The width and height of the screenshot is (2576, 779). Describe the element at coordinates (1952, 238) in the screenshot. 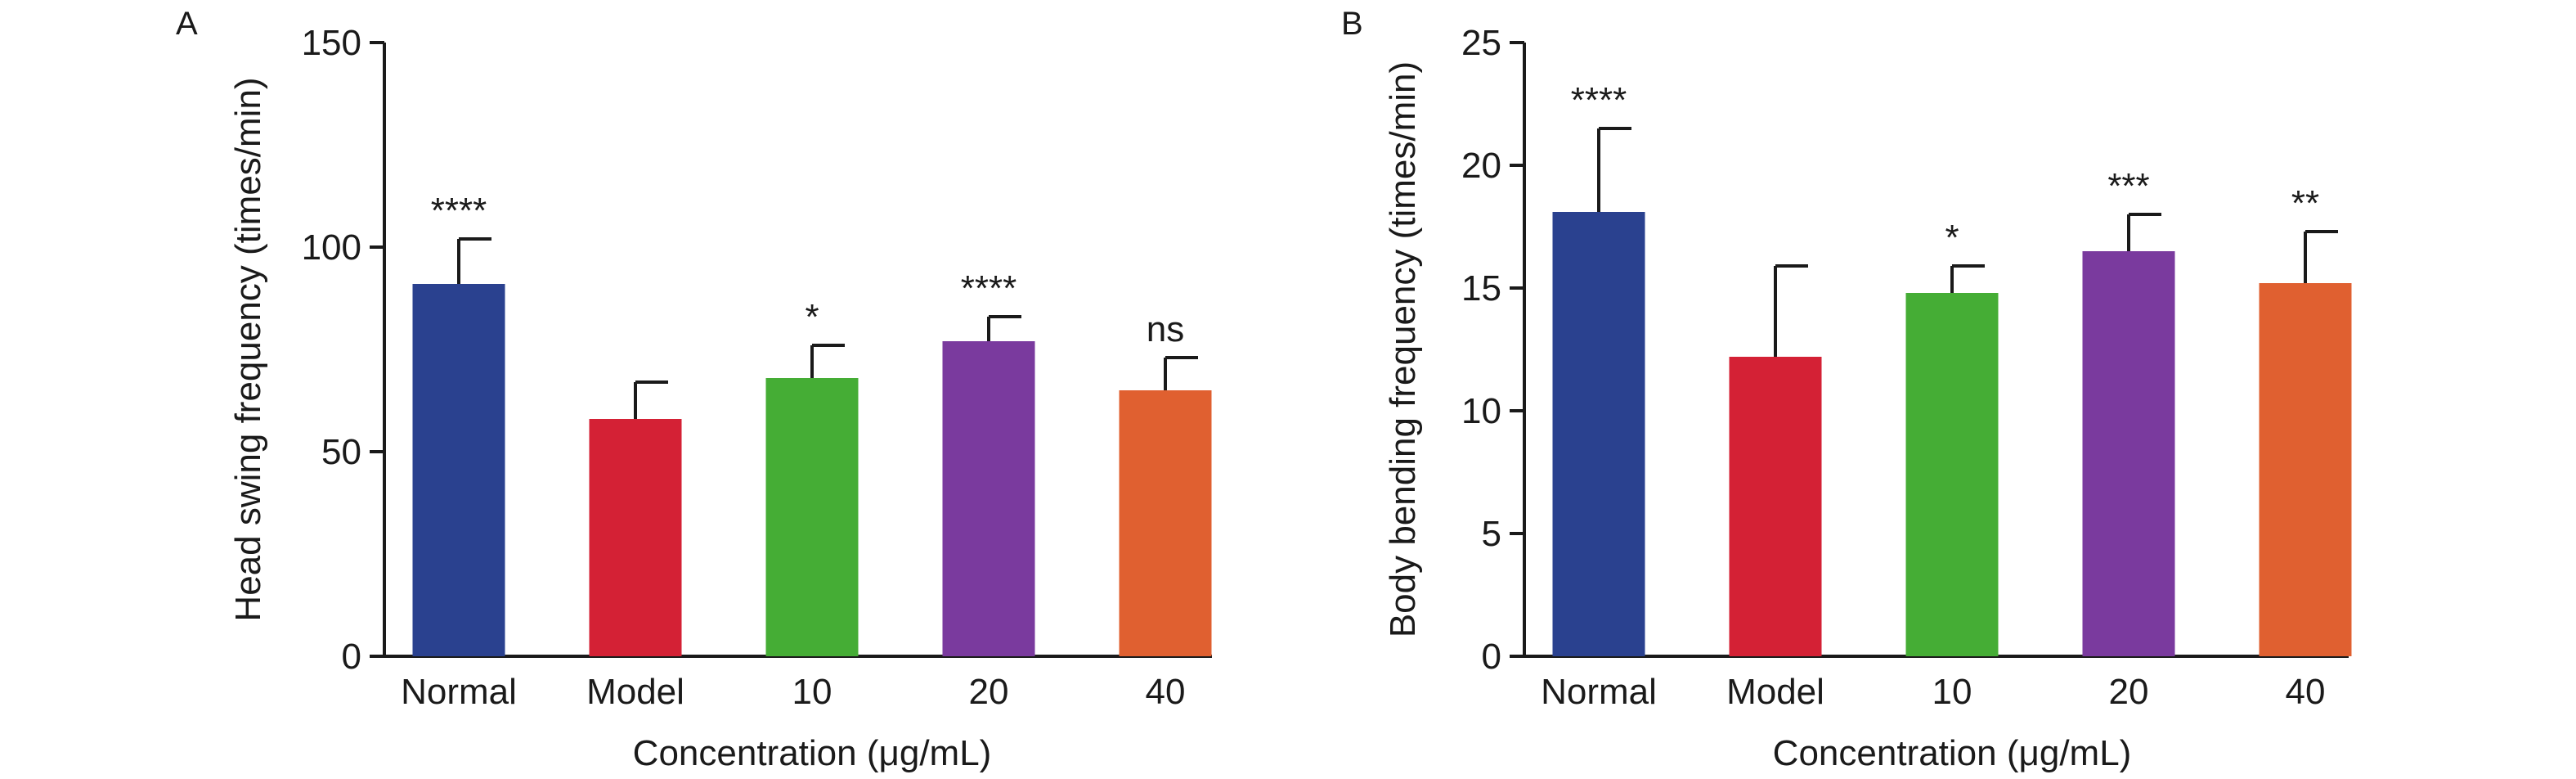

I see `panel-b-significance-mark: *` at that location.